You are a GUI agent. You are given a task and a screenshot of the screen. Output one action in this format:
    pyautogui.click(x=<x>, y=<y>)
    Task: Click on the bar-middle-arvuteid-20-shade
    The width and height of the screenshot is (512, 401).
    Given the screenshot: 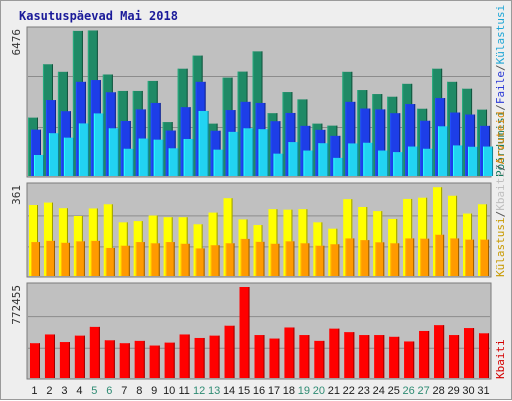 What is the action you would take?
    pyautogui.click(x=324, y=260)
    